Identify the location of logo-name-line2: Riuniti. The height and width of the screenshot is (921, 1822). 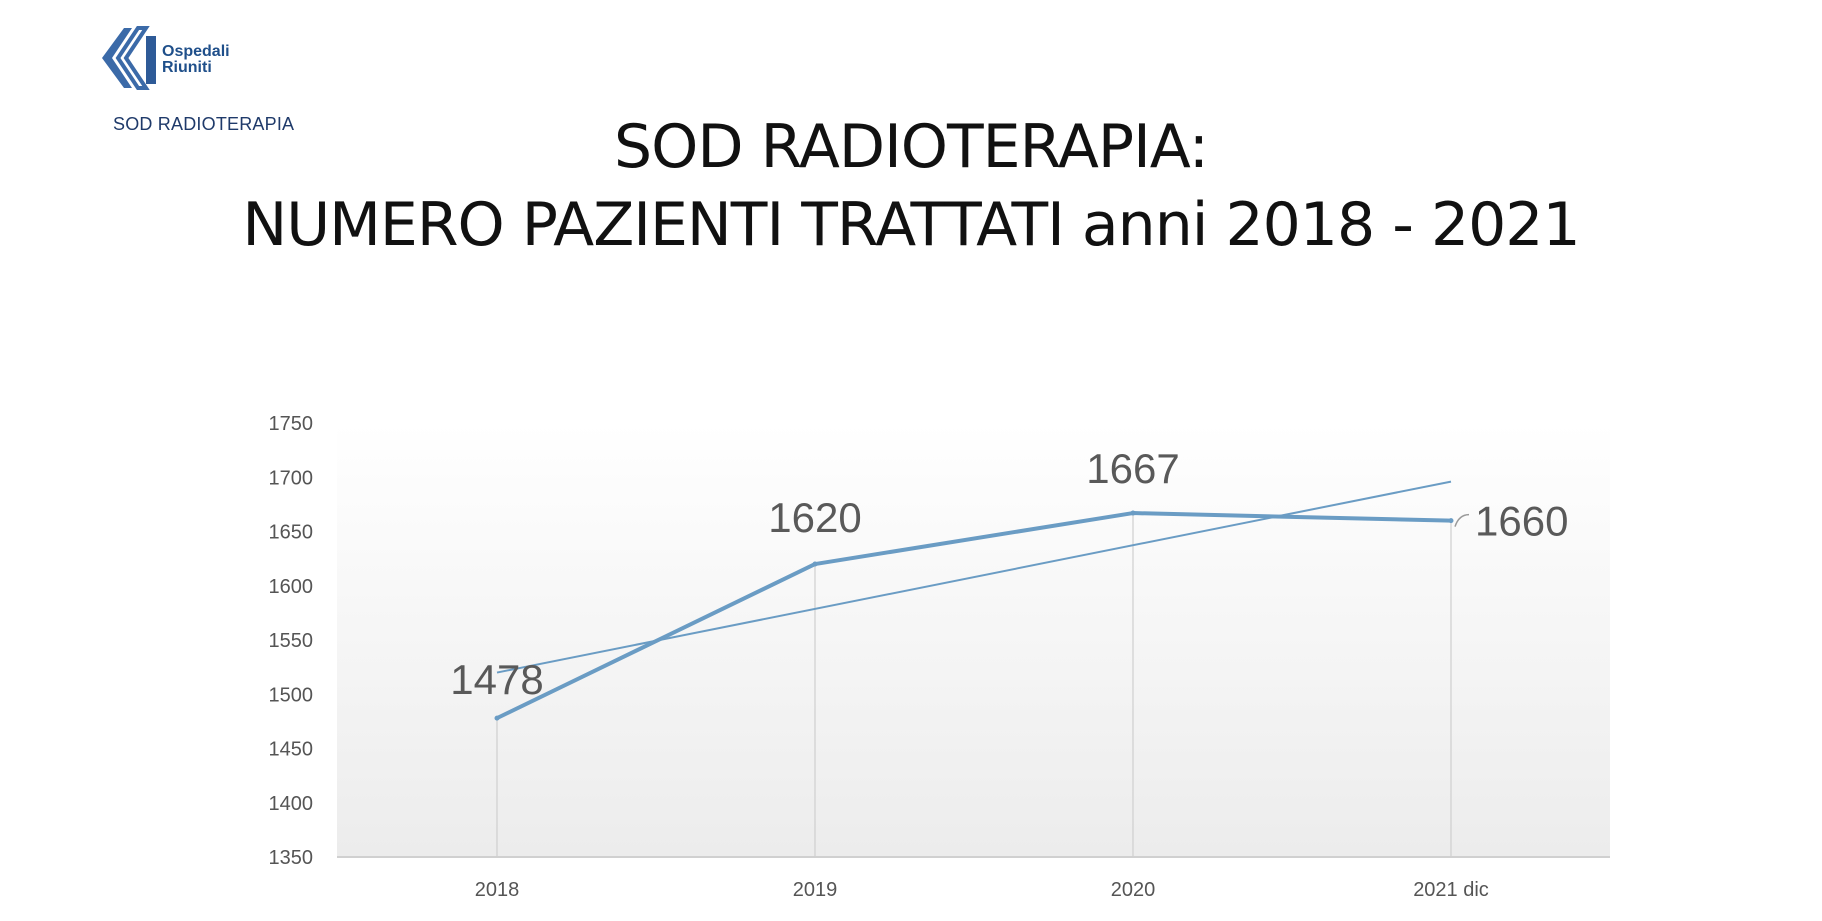
(187, 67).